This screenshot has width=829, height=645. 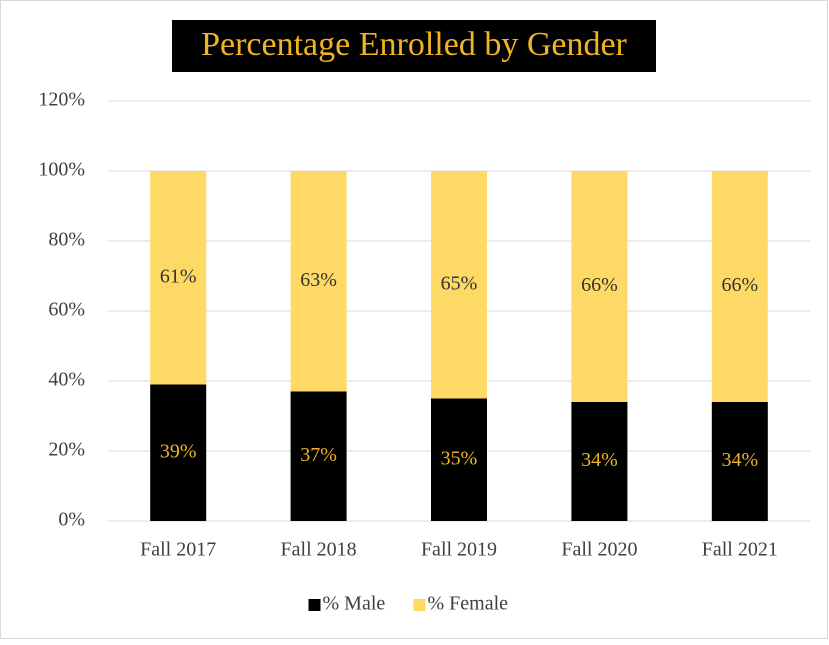 What do you see at coordinates (740, 550) in the screenshot?
I see `x-tick-label: Fall 2021` at bounding box center [740, 550].